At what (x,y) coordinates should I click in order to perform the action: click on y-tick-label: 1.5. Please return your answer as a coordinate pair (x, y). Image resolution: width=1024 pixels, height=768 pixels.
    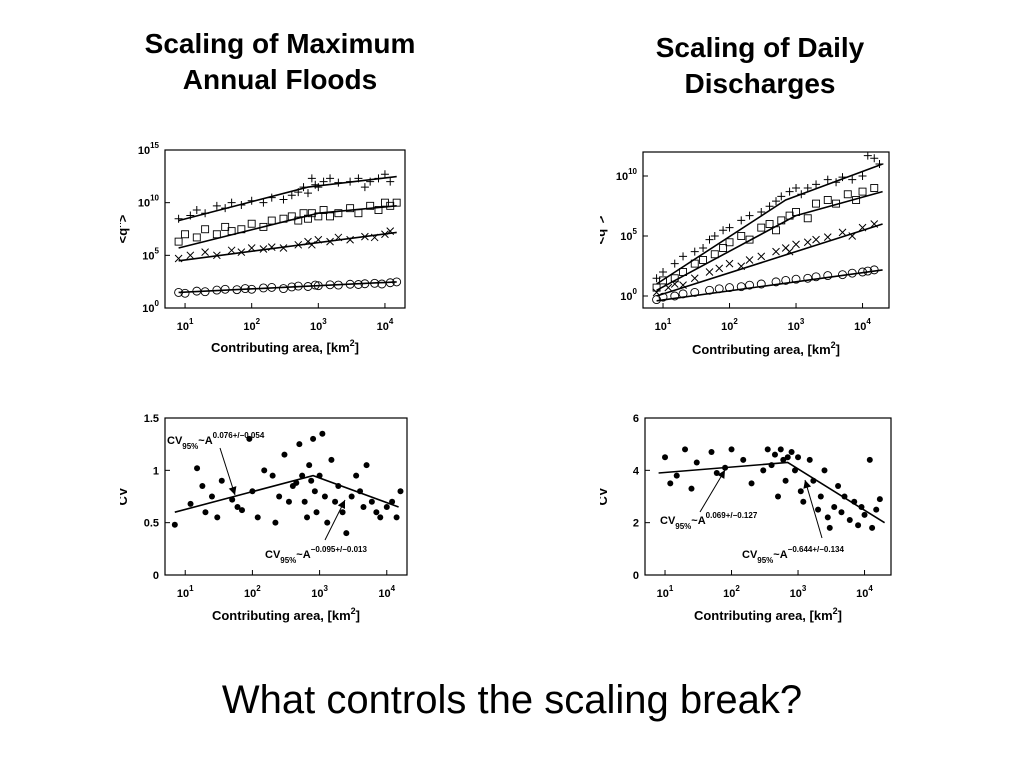
    Looking at the image, I should click on (151, 419).